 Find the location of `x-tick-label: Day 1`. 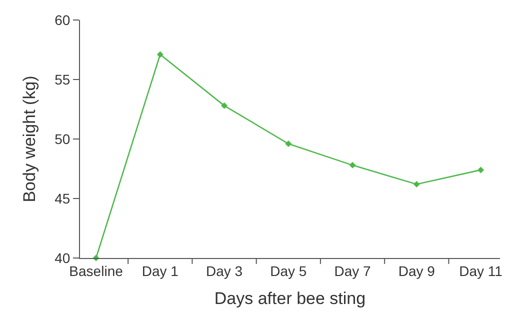

x-tick-label: Day 1 is located at coordinates (160, 270).